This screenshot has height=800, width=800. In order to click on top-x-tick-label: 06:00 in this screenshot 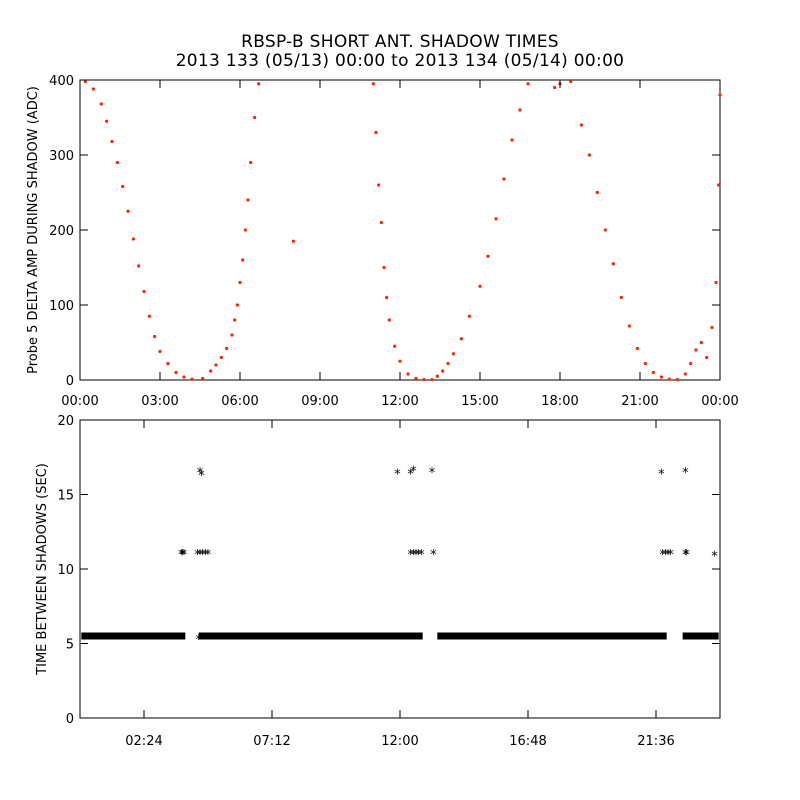, I will do `click(239, 401)`.